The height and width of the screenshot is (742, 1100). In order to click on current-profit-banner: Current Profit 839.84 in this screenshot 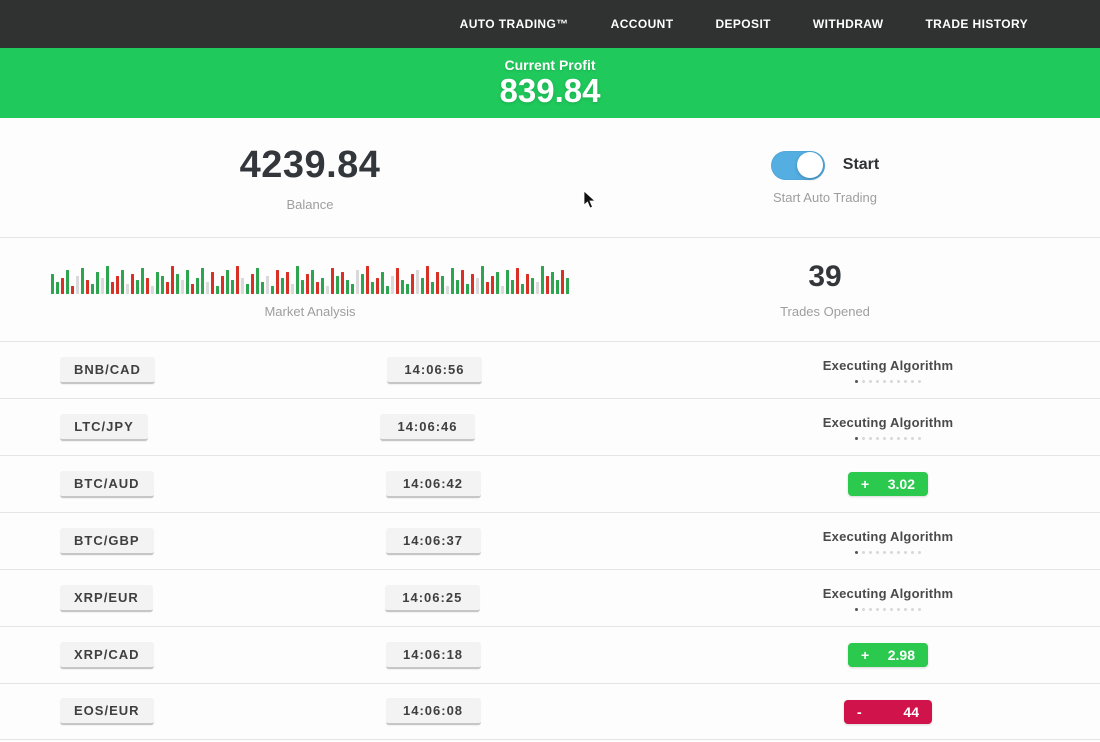, I will do `click(550, 83)`.